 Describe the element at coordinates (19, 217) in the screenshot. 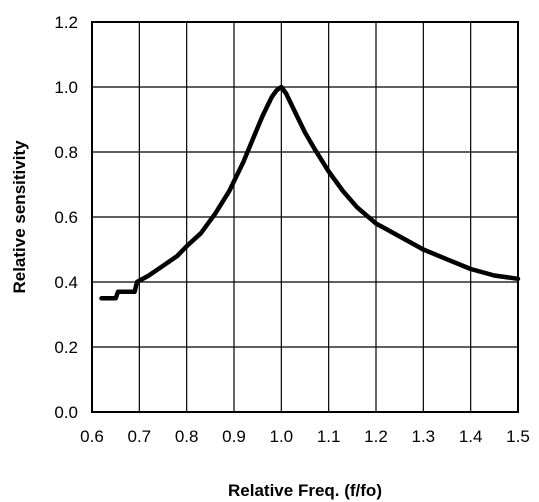

I see `y-axis-title: Relative sensitivity` at that location.